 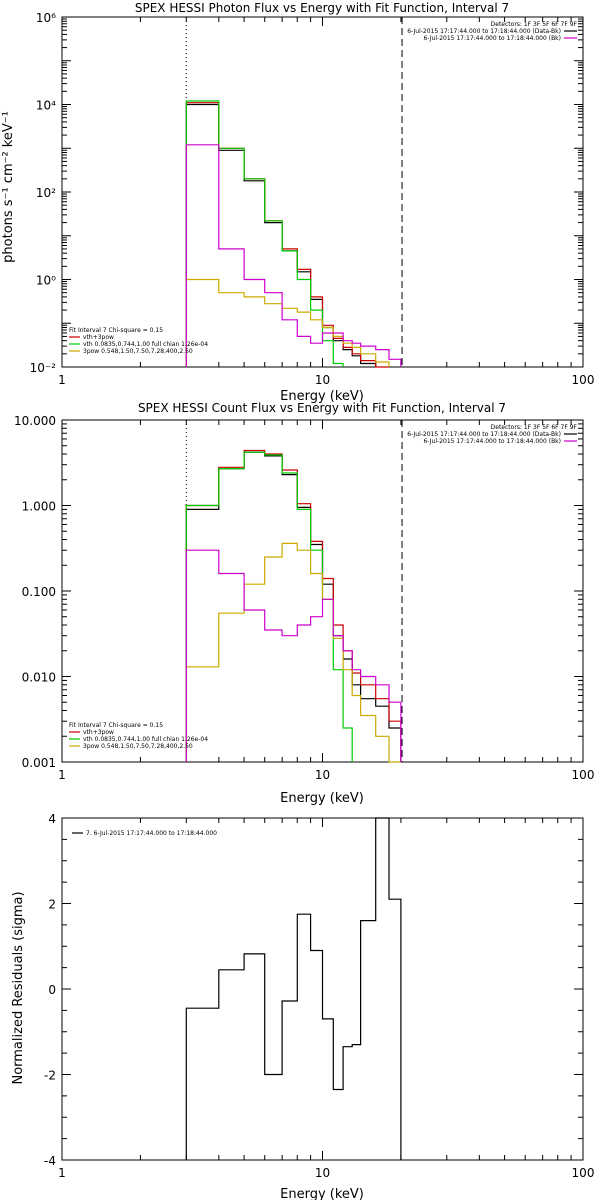 I want to click on count-flux-marks, so click(x=294, y=591).